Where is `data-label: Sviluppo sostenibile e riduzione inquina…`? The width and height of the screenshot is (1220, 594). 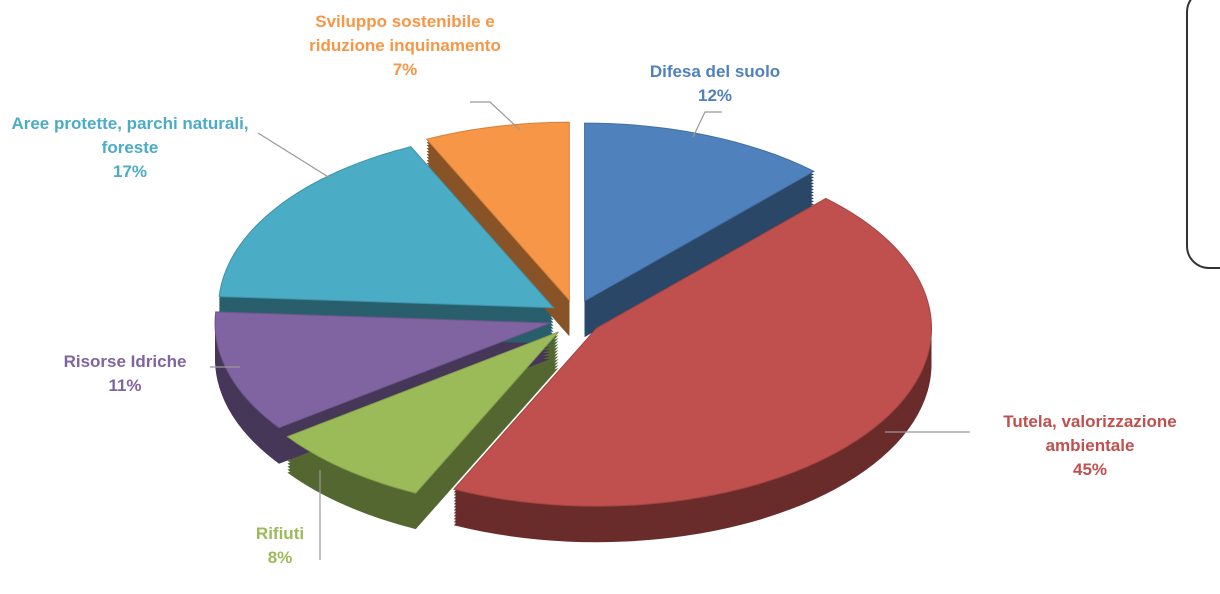
data-label: Sviluppo sostenibile e riduzione inquina… is located at coordinates (405, 46).